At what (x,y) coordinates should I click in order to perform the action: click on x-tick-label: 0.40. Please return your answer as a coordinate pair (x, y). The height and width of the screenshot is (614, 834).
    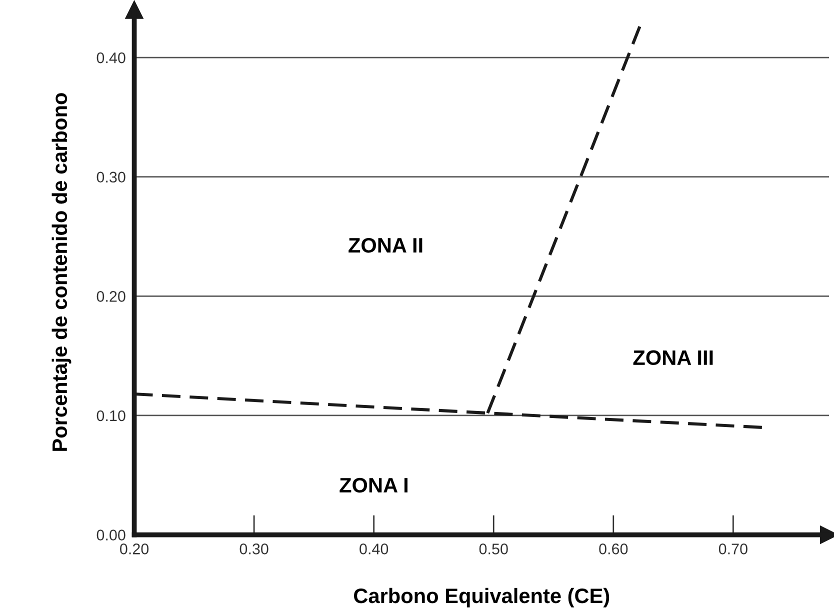
    Looking at the image, I should click on (374, 549).